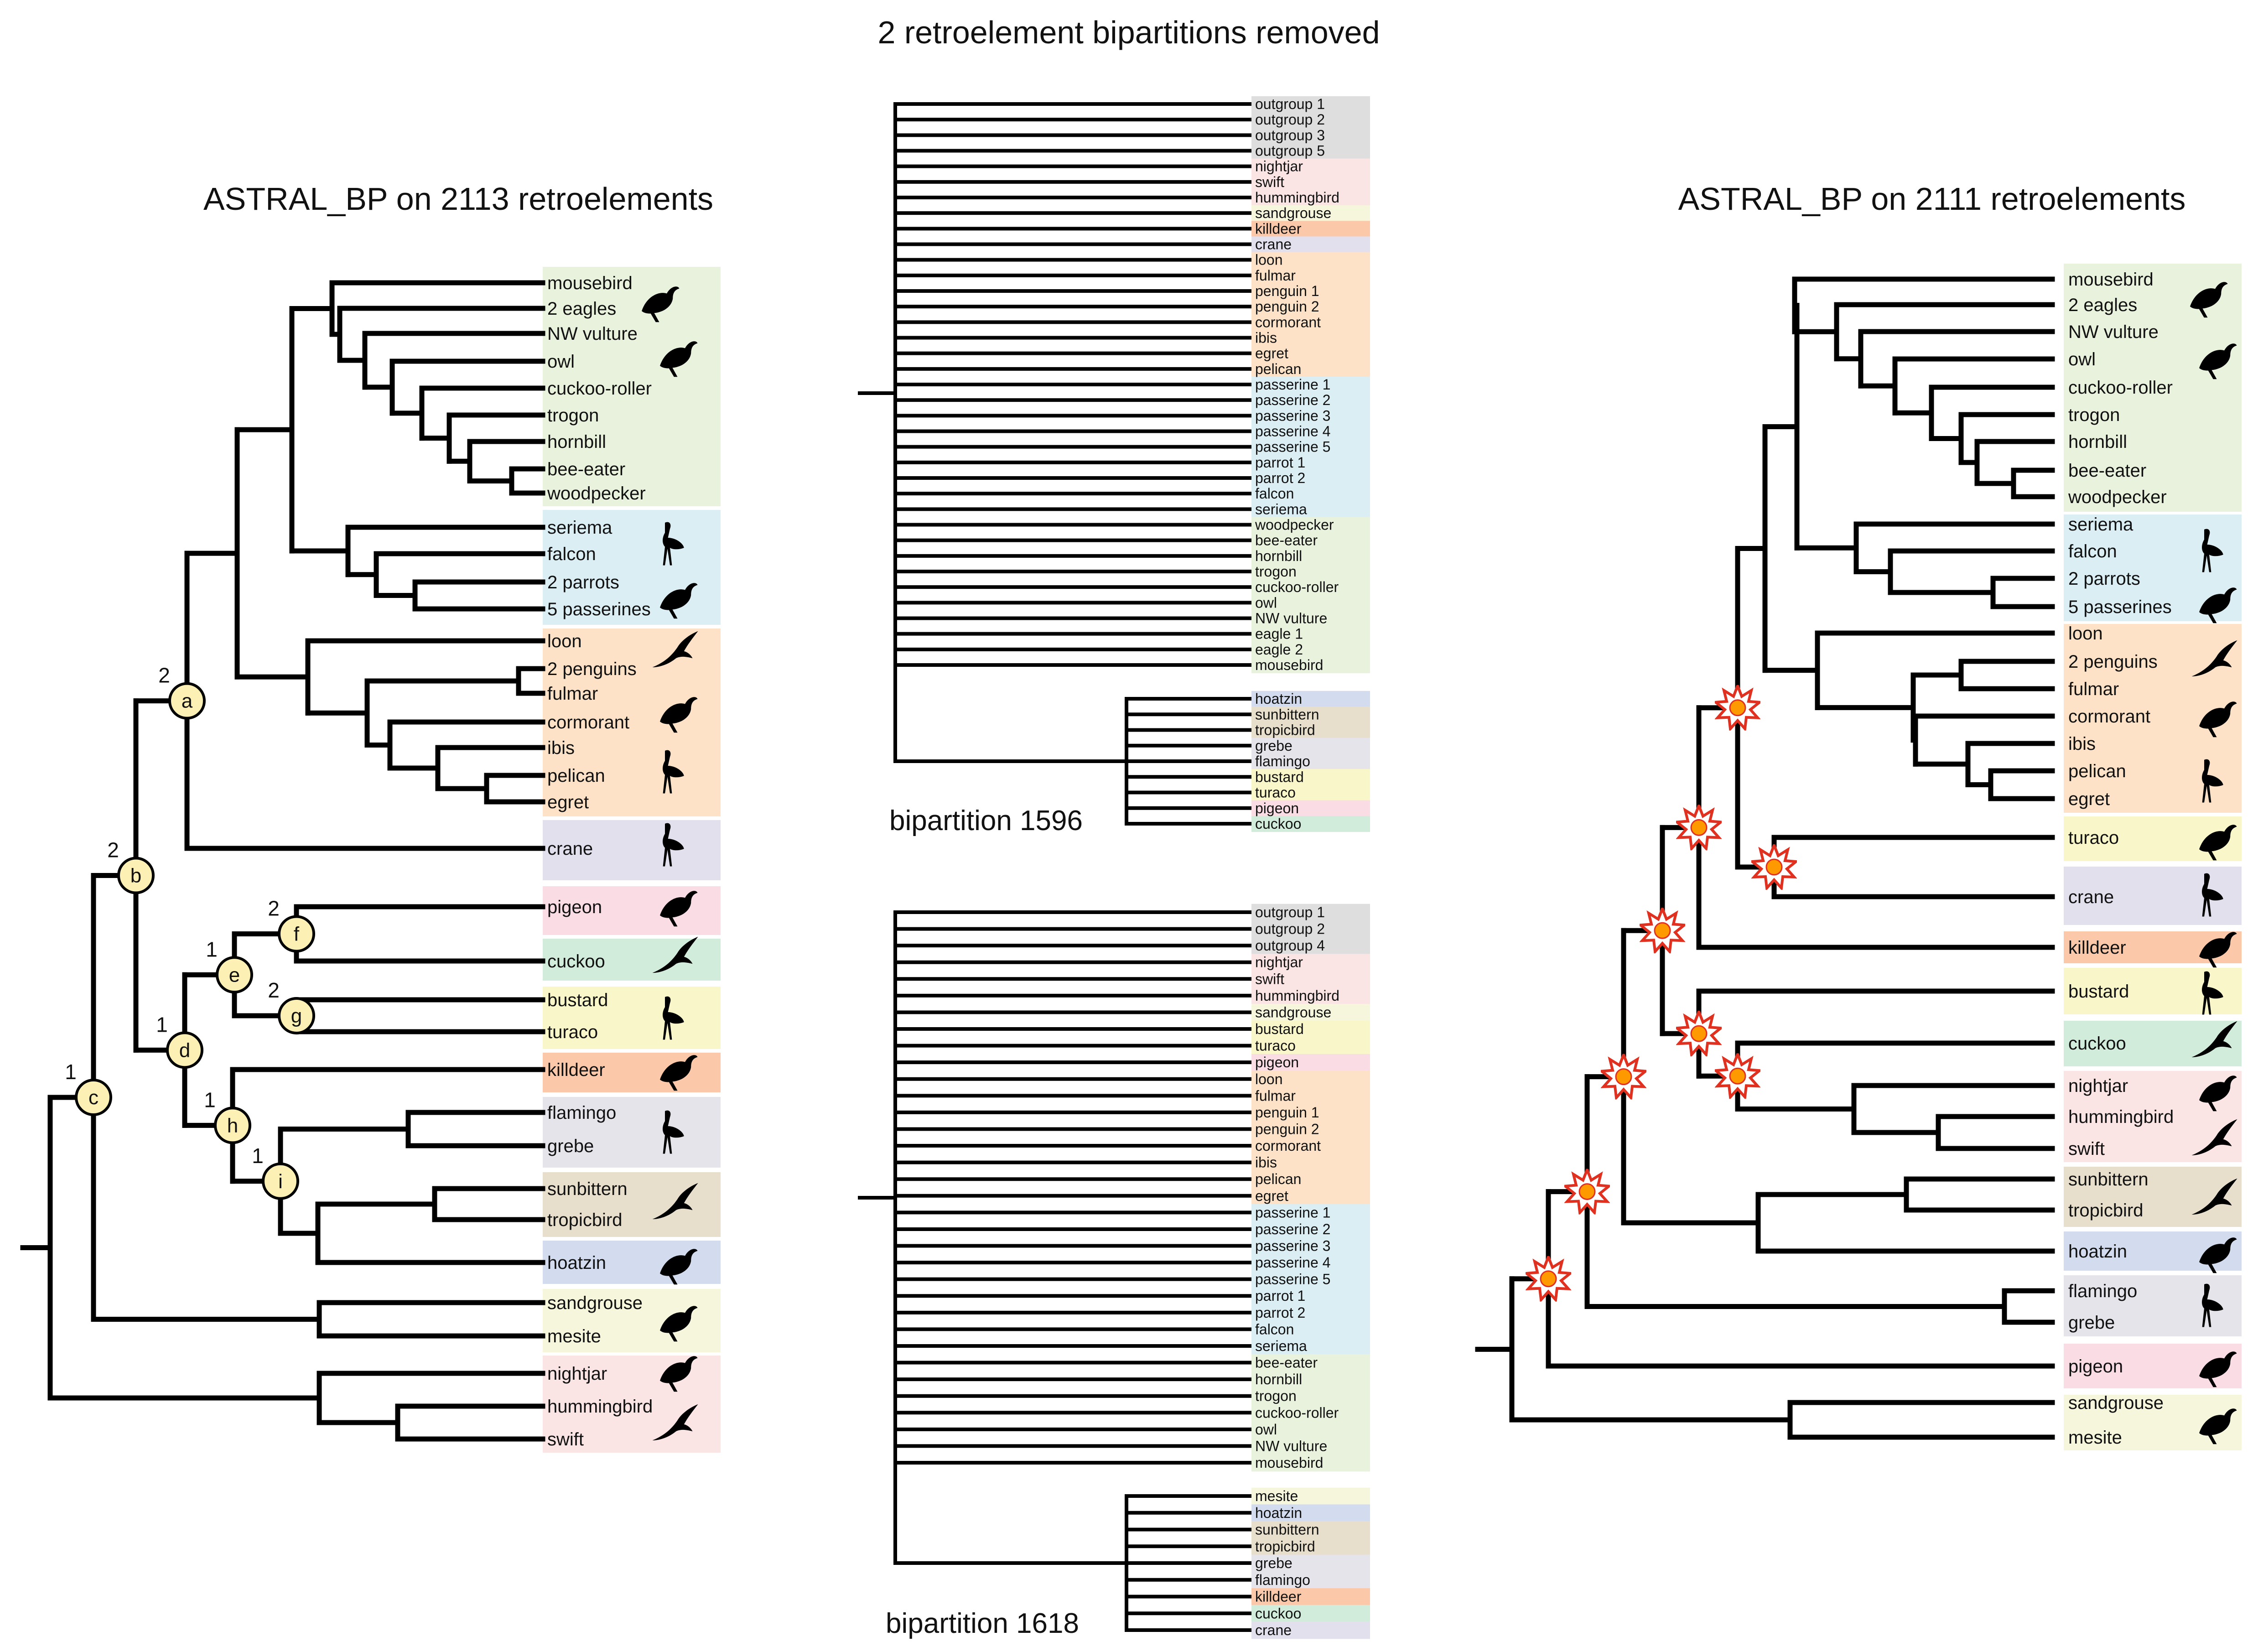  I want to click on leaf-label: passerine 4, so click(1292, 431).